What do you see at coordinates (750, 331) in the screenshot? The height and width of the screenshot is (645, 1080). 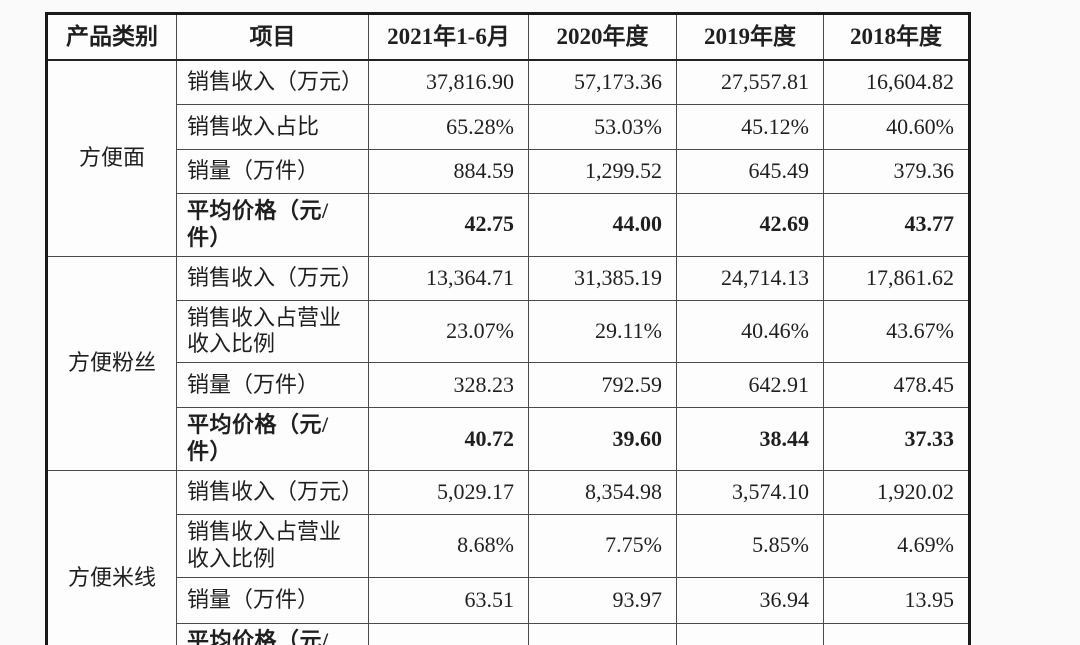 I see `value-cell: 40.46%` at bounding box center [750, 331].